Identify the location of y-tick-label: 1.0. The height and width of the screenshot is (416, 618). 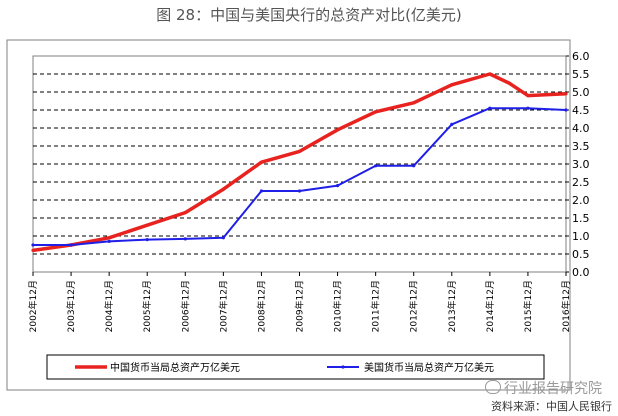
(581, 236).